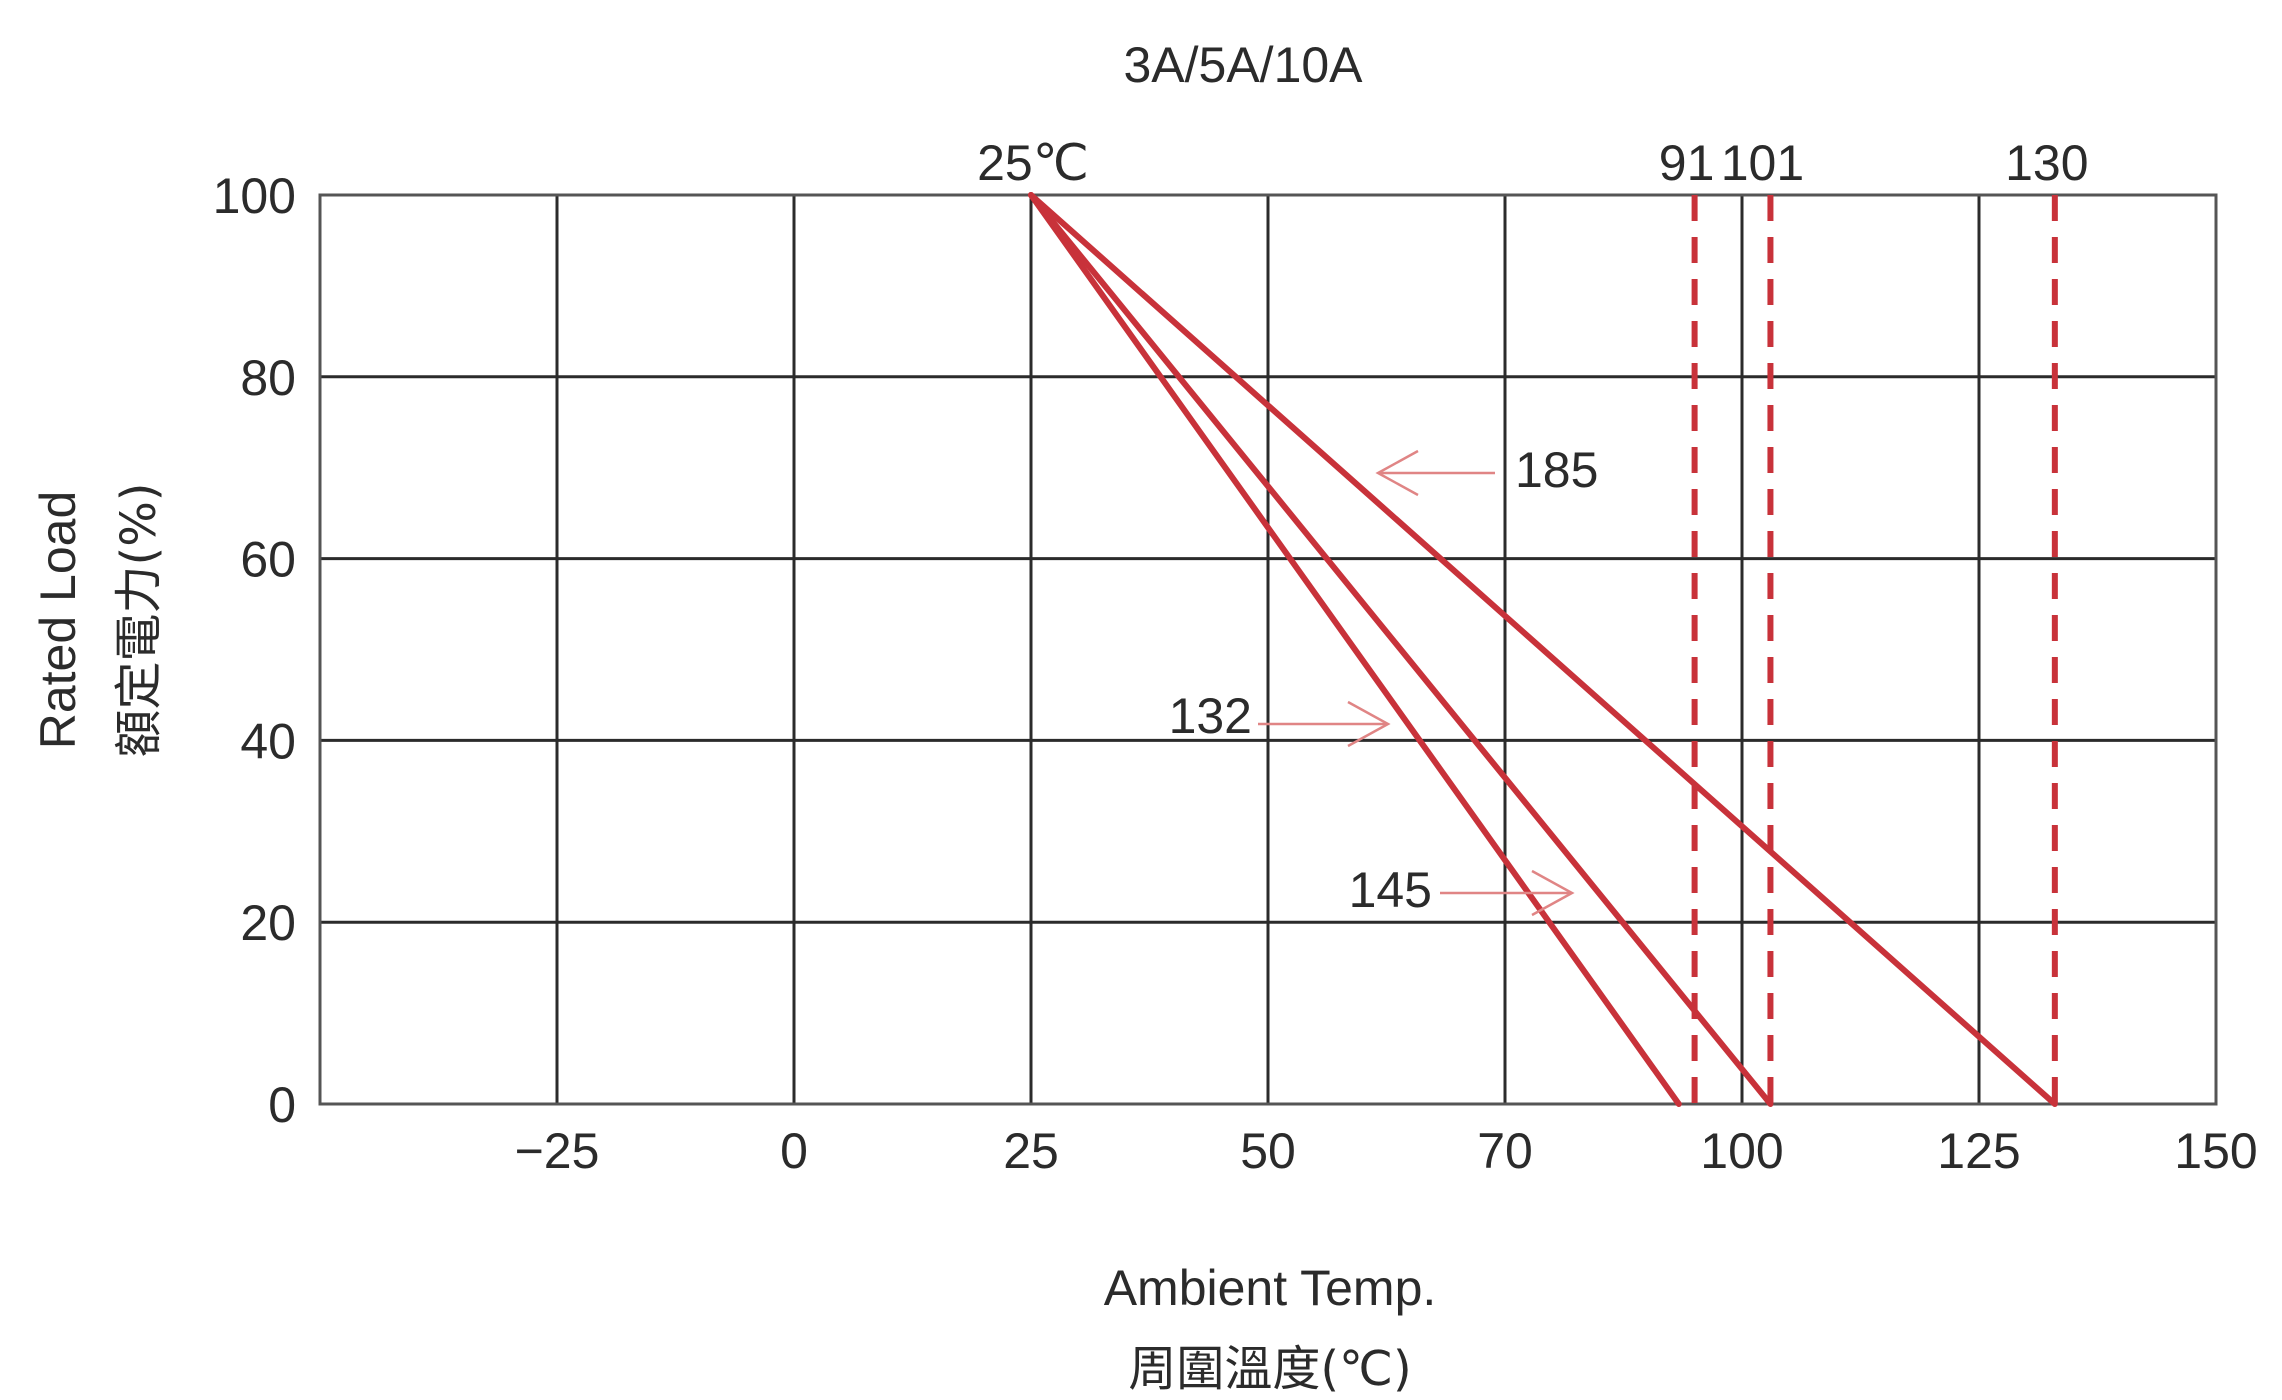  Describe the element at coordinates (1762, 163) in the screenshot. I see `limit-label-101: 101` at that location.